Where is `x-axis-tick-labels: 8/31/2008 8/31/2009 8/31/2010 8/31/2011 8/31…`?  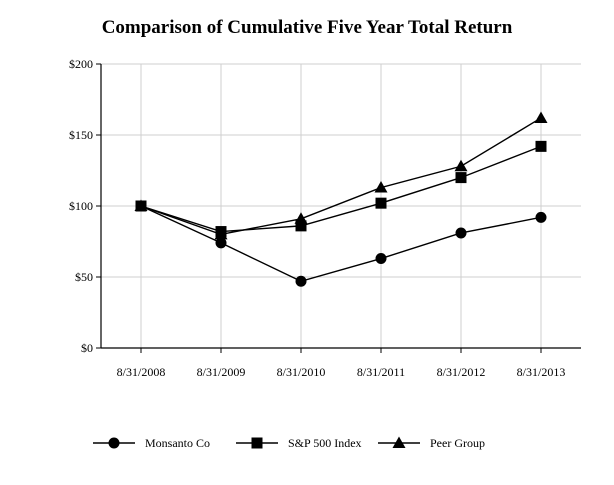
x-axis-tick-labels: 8/31/2008 8/31/2009 8/31/2010 8/31/2011 8/31… is located at coordinates (341, 372).